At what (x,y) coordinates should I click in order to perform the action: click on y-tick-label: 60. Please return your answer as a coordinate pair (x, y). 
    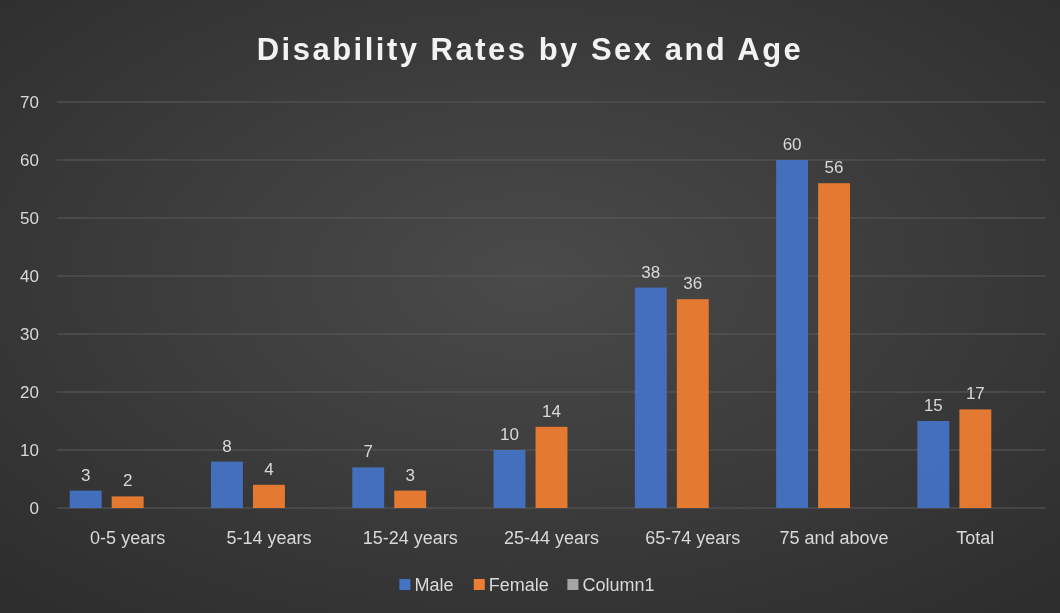
    Looking at the image, I should click on (29, 160).